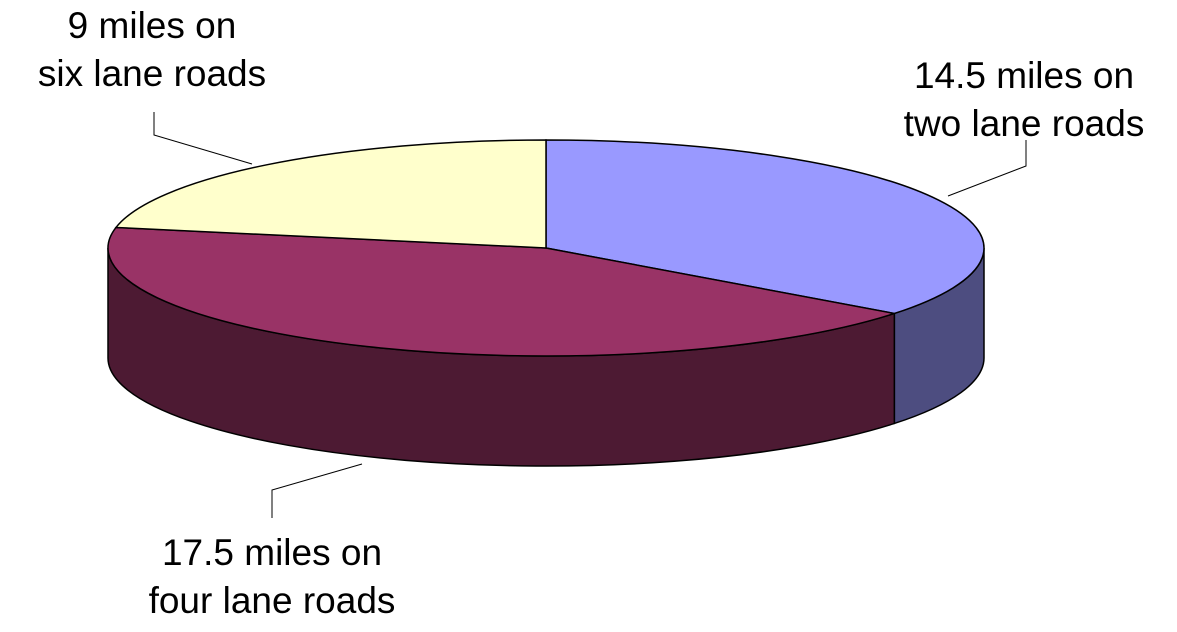 The image size is (1177, 632). What do you see at coordinates (272, 576) in the screenshot?
I see `slice-label-1: 17.5 miles on four lane roads` at bounding box center [272, 576].